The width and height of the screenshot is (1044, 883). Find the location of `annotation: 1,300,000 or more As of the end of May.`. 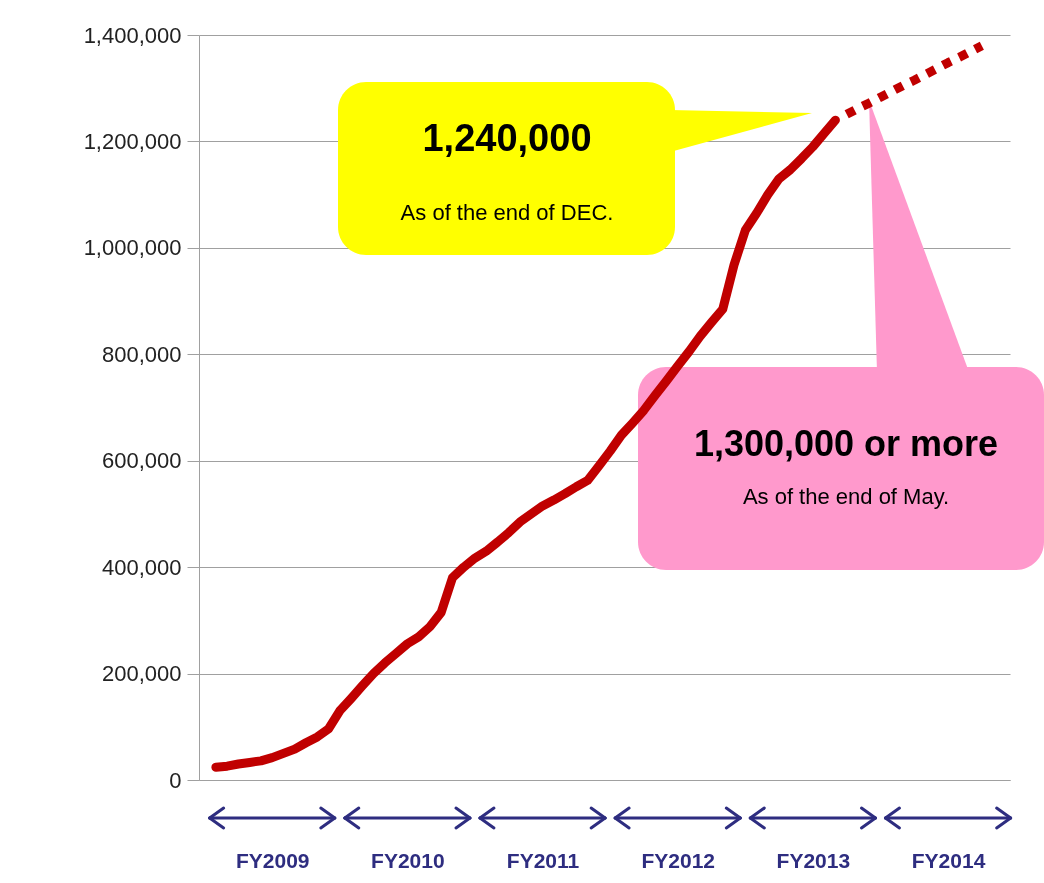

annotation: 1,300,000 or more As of the end of May. is located at coordinates (846, 466).